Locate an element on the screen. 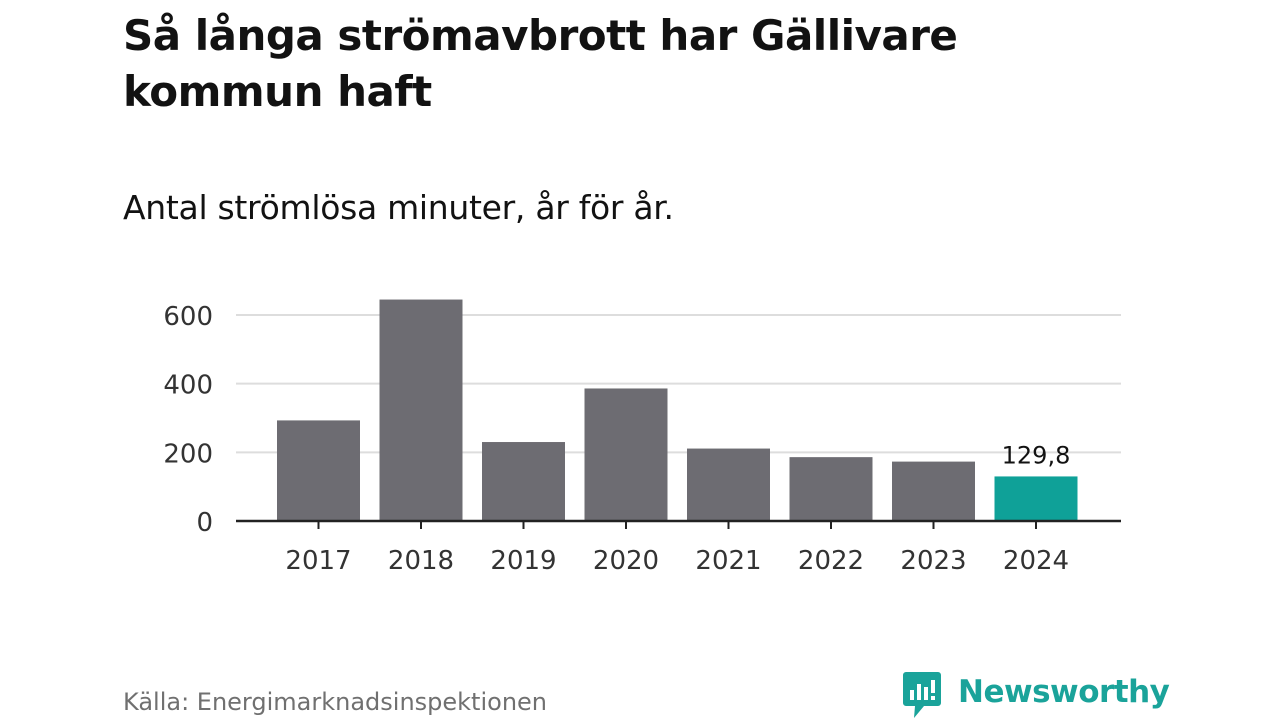 Image resolution: width=1280 pixels, height=720 pixels. bar-2019 is located at coordinates (523, 481).